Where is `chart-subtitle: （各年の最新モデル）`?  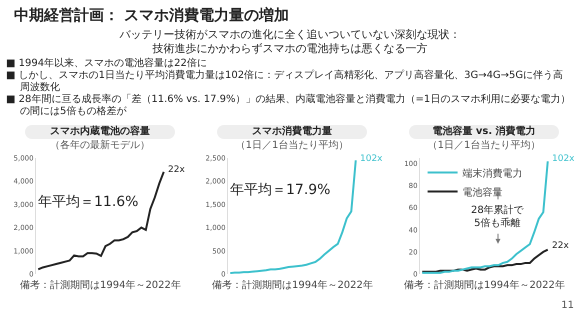 chart-subtitle: （各年の最新モデル） is located at coordinates (100, 145).